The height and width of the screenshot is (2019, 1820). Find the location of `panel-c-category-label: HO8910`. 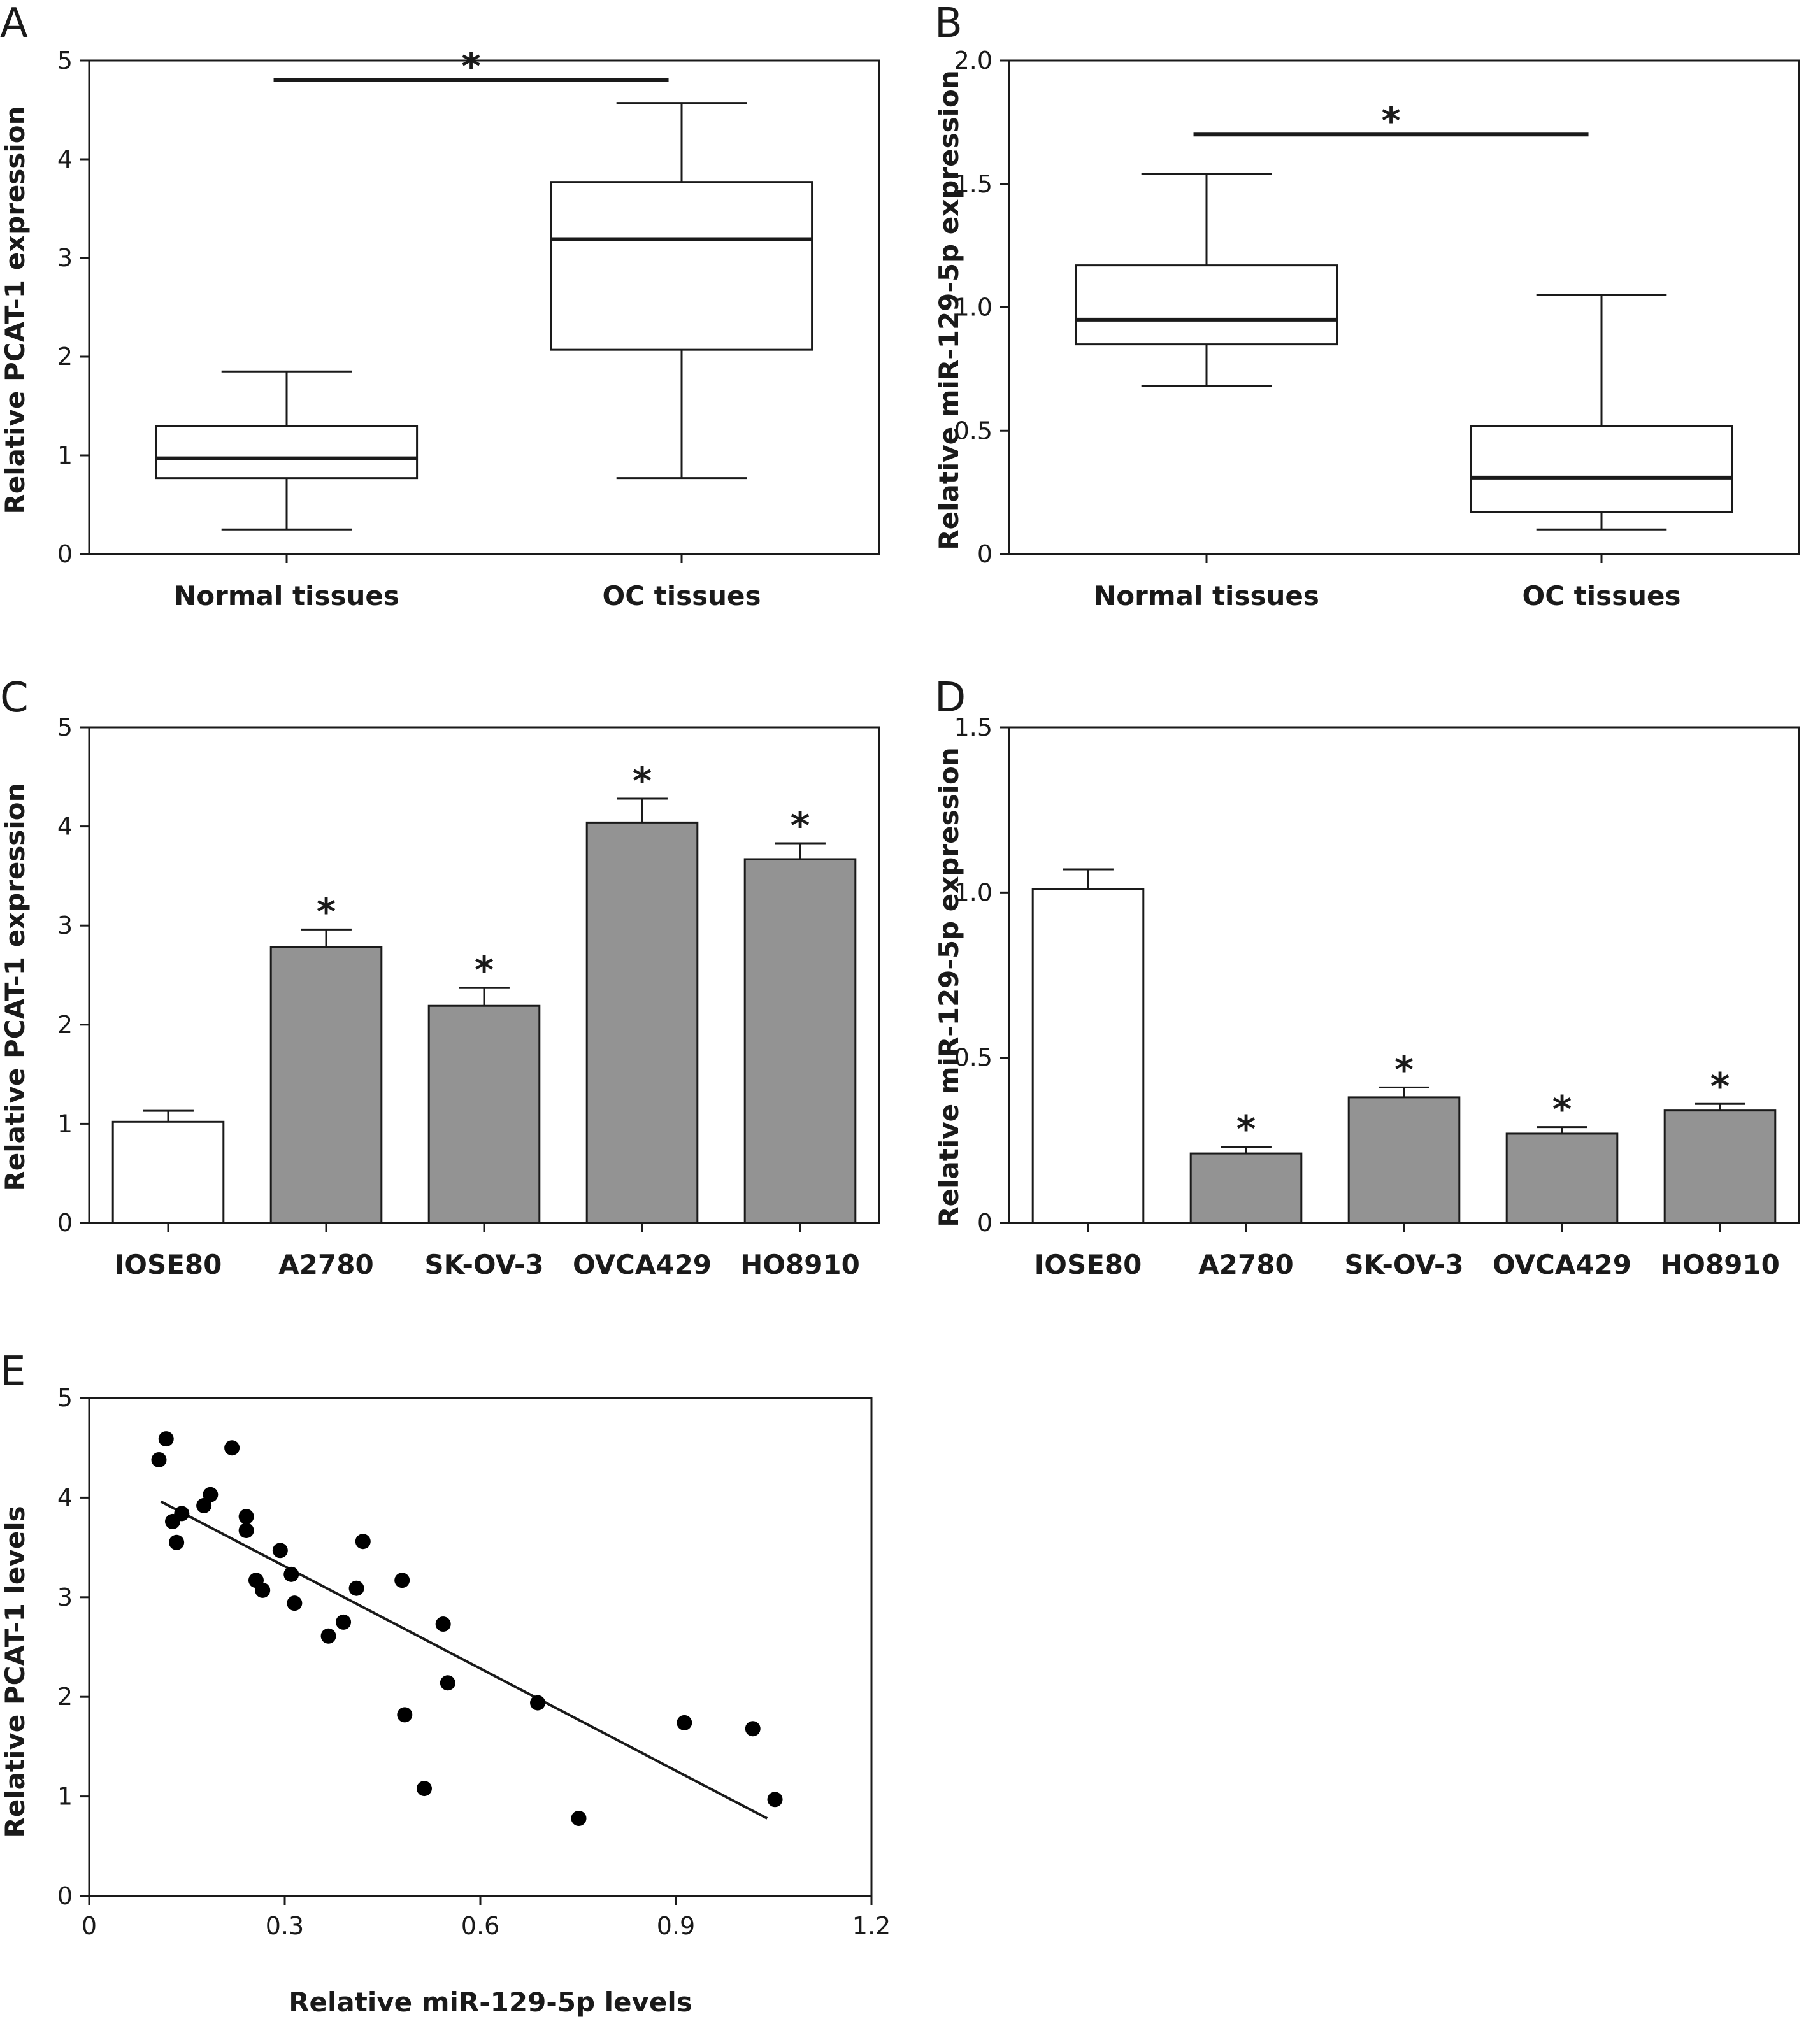

panel-c-category-label: HO8910 is located at coordinates (800, 1264).